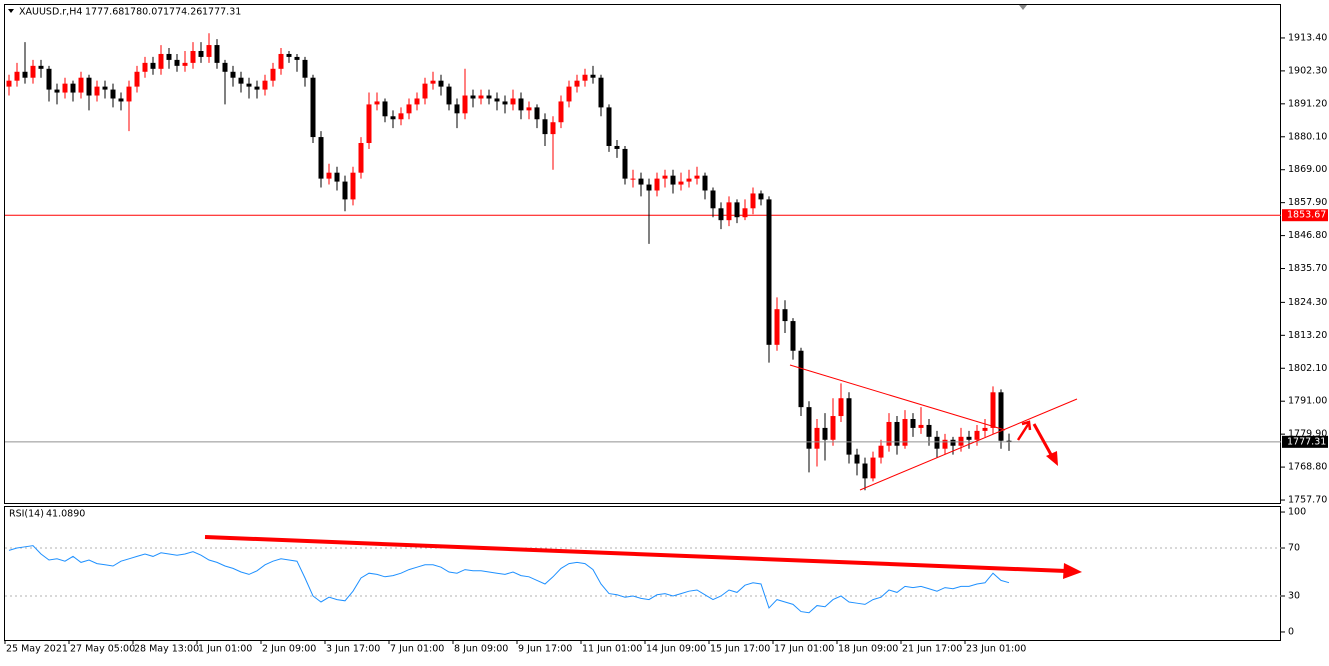  What do you see at coordinates (1307, 302) in the screenshot?
I see `y-tick-label: 1824.30` at bounding box center [1307, 302].